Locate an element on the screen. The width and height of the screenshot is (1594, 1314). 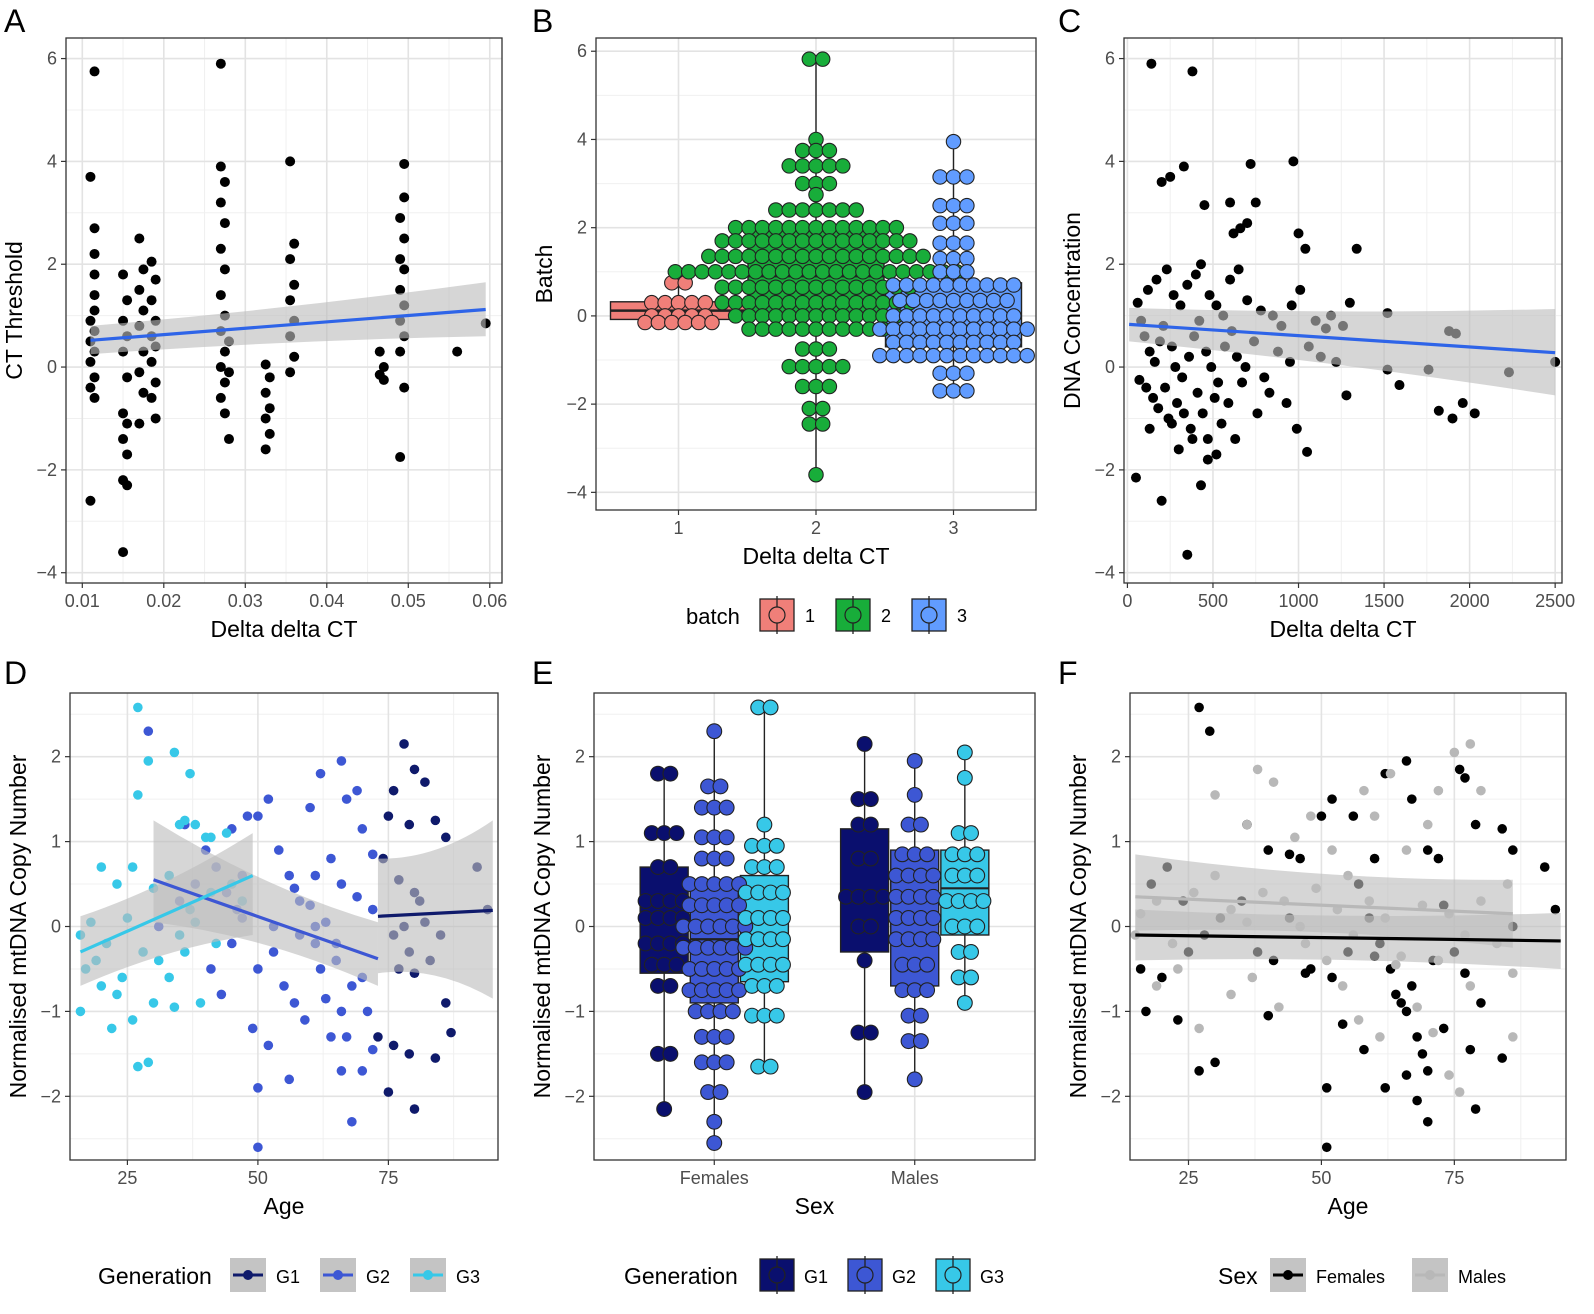
legend: Generation G1 G2 G3 is located at coordinates (814, 1275).